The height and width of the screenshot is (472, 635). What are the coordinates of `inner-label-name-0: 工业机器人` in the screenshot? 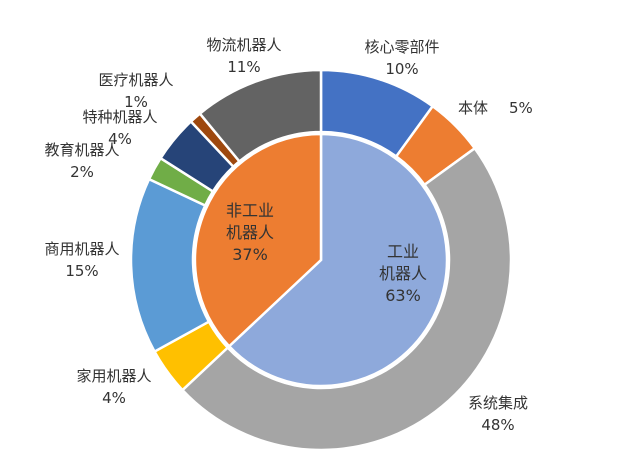 It's located at (403, 262).